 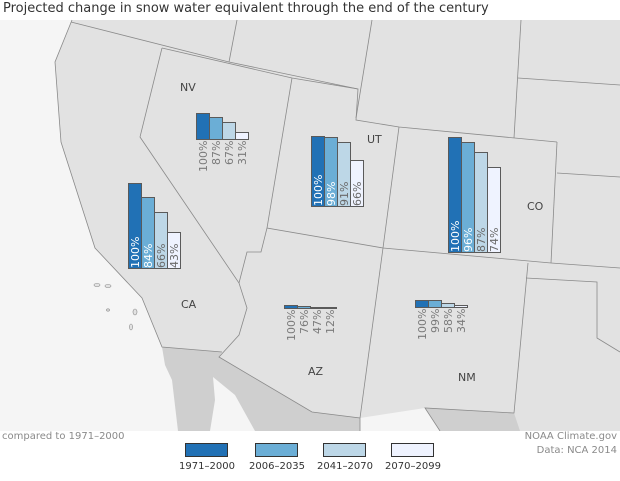 What do you see at coordinates (207, 466) in the screenshot?
I see `legend-label: 1971–2000` at bounding box center [207, 466].